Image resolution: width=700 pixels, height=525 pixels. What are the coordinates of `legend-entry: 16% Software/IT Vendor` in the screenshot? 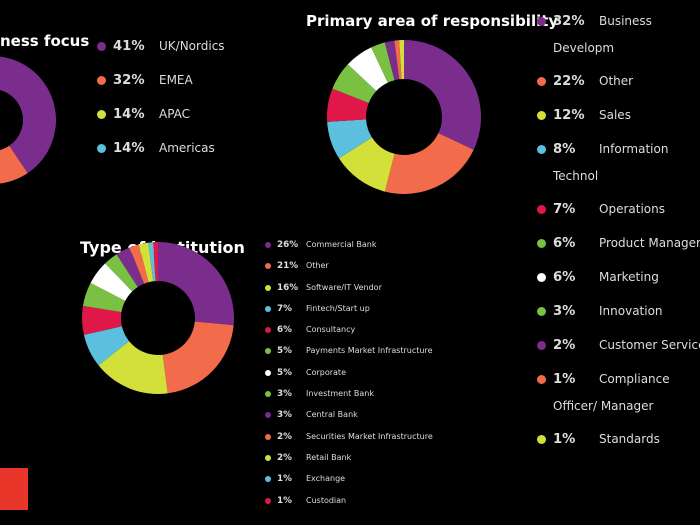 It's located at (465, 288).